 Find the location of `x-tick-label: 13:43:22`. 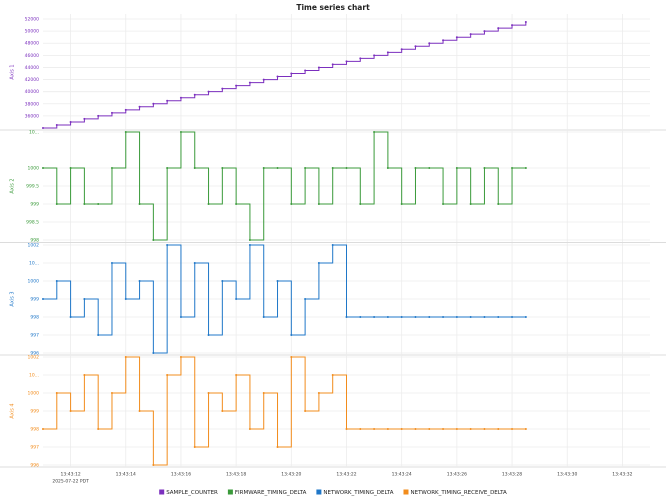

x-tick-label: 13:43:22 is located at coordinates (346, 475).